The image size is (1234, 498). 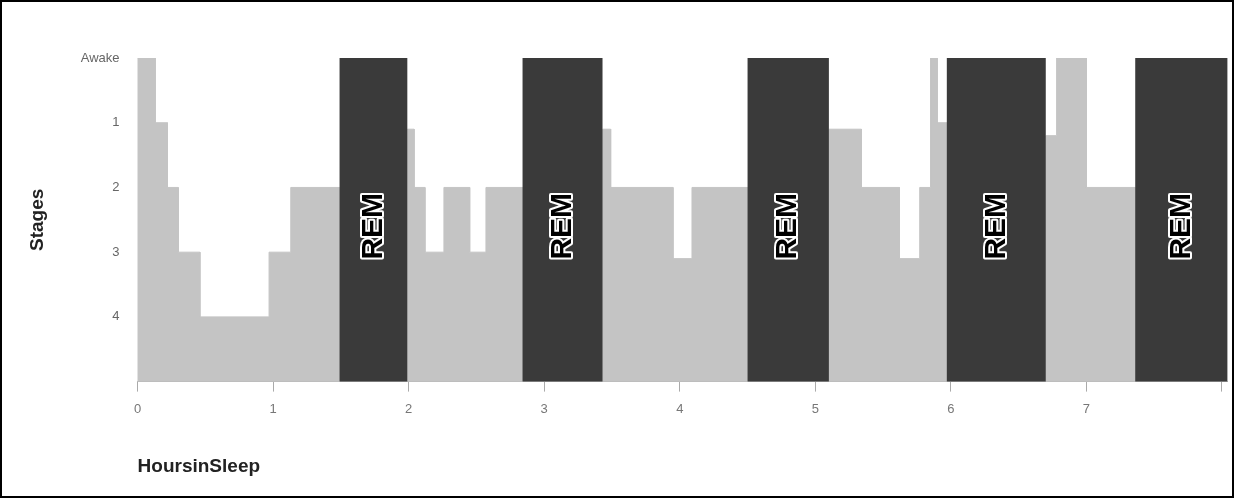 I want to click on x-tick-label: 3, so click(x=544, y=408).